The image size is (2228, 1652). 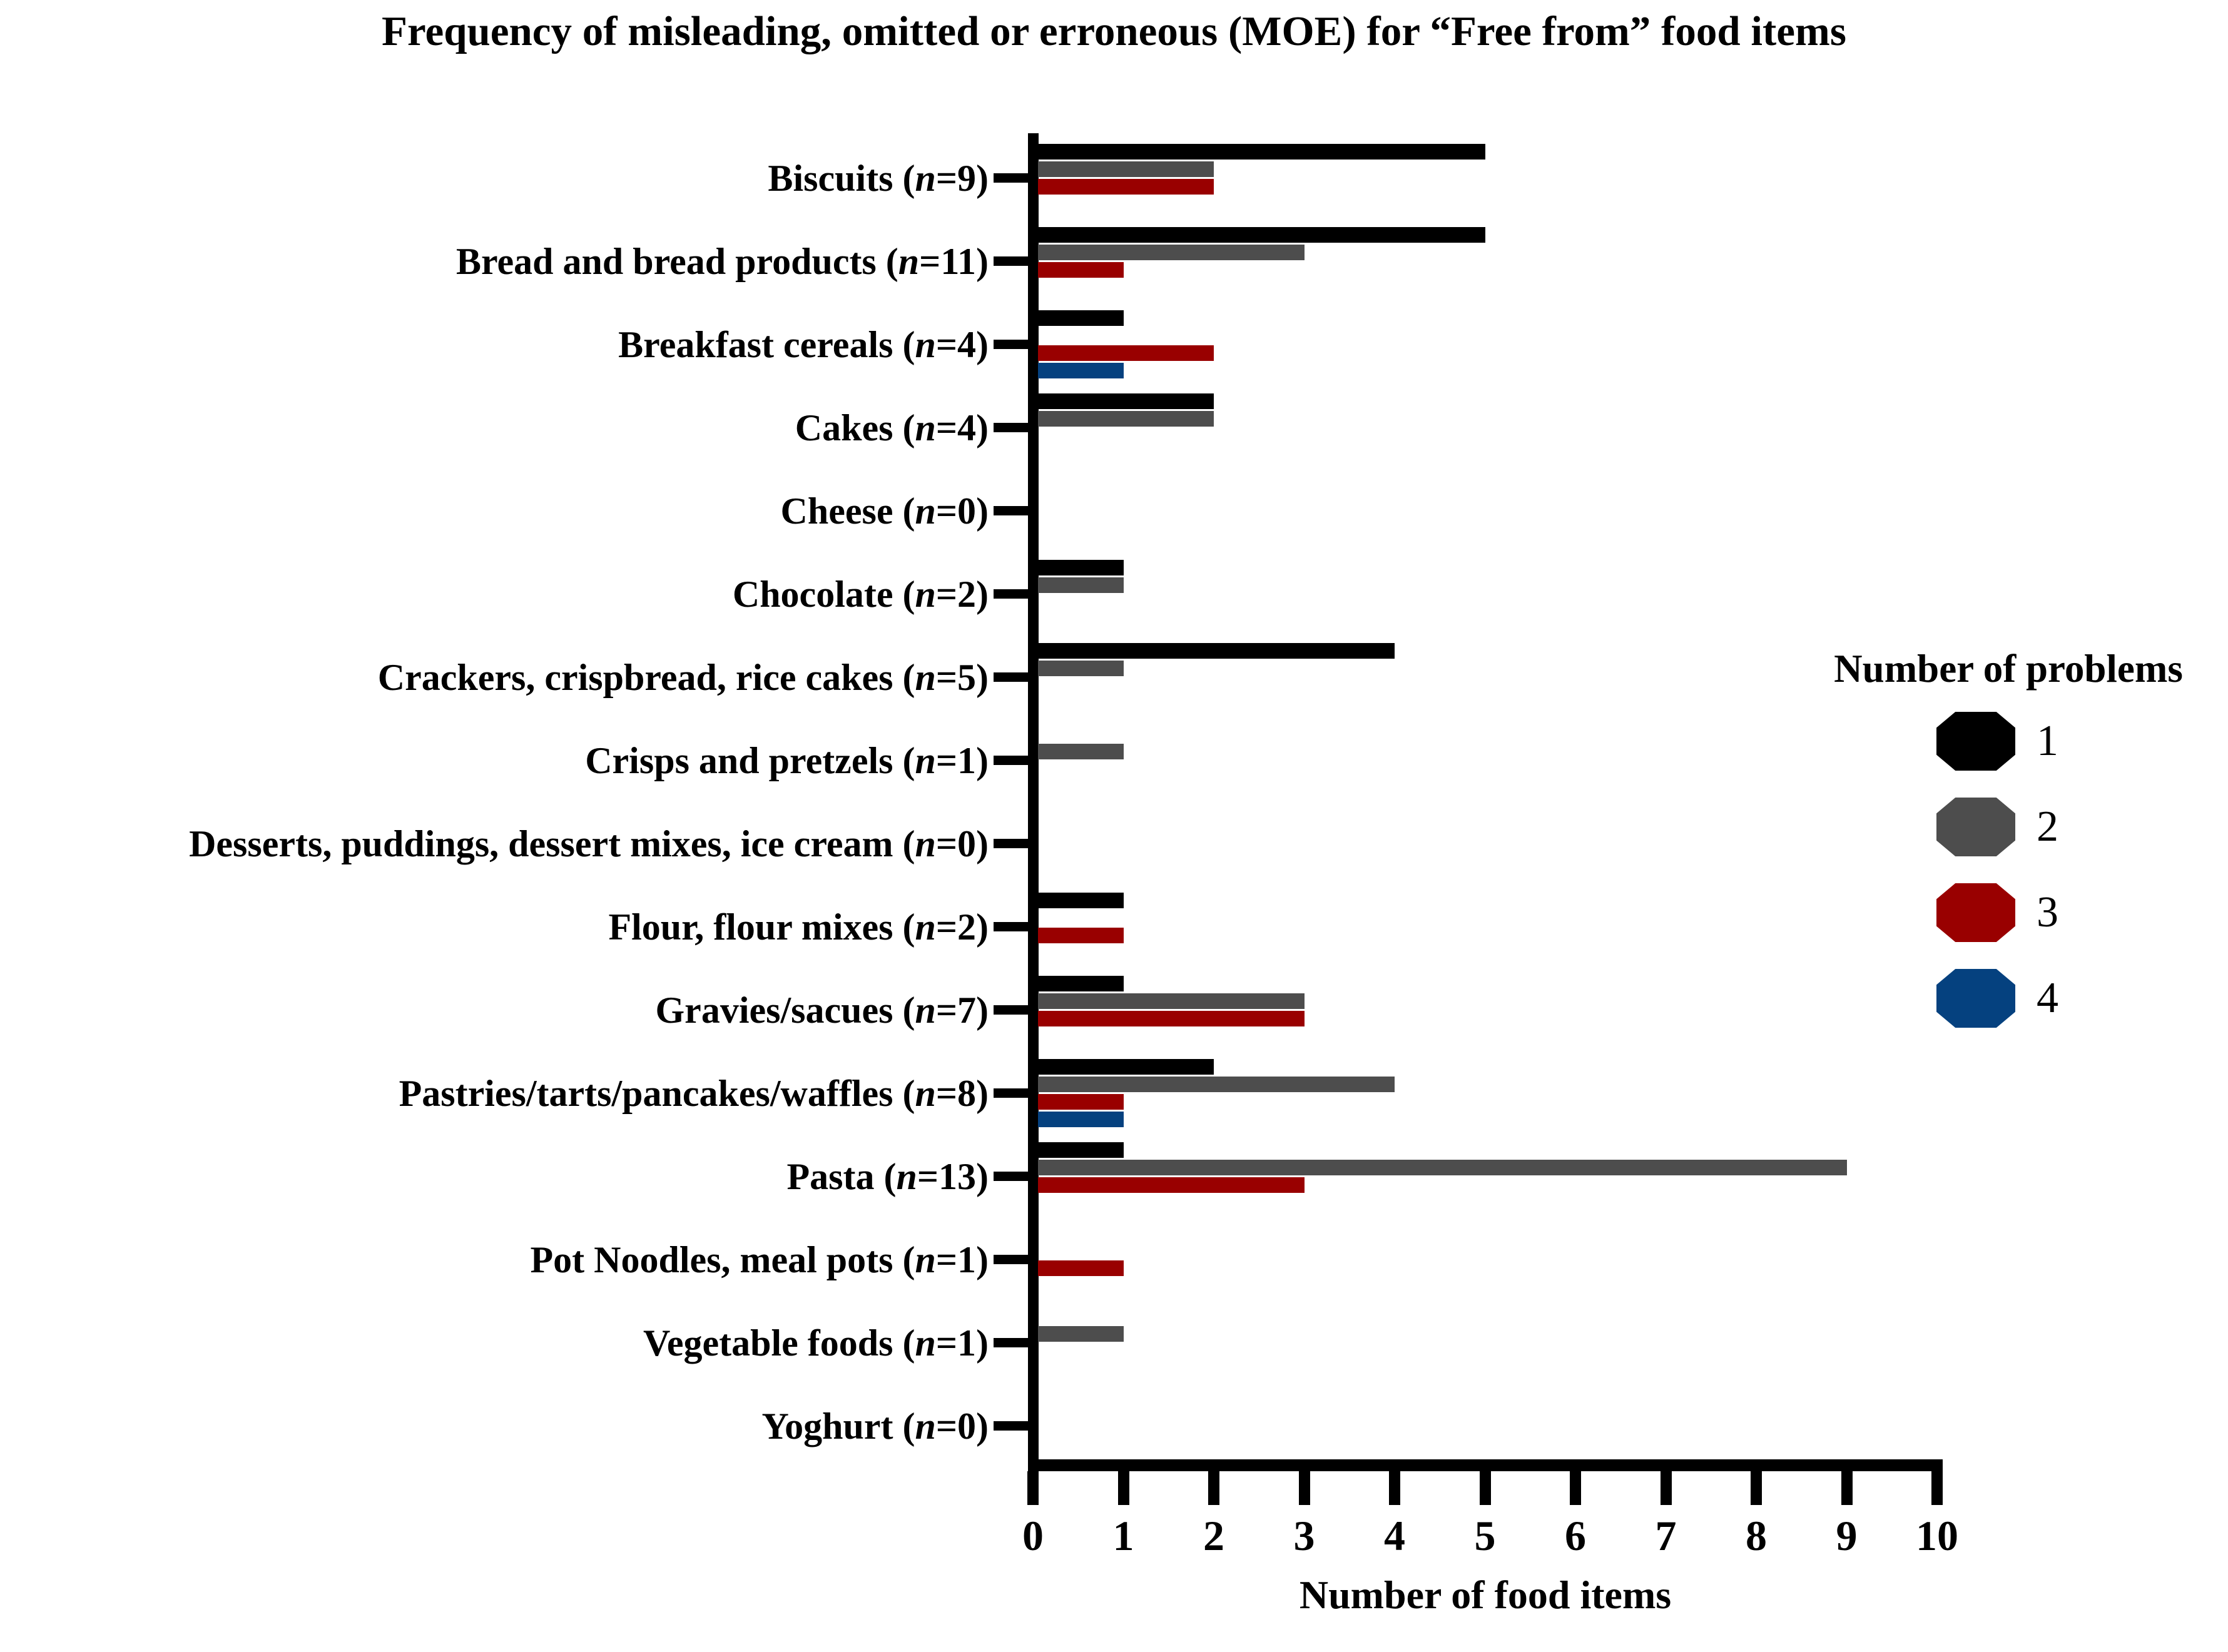 I want to click on legend-title: Number of problems, so click(x=2009, y=669).